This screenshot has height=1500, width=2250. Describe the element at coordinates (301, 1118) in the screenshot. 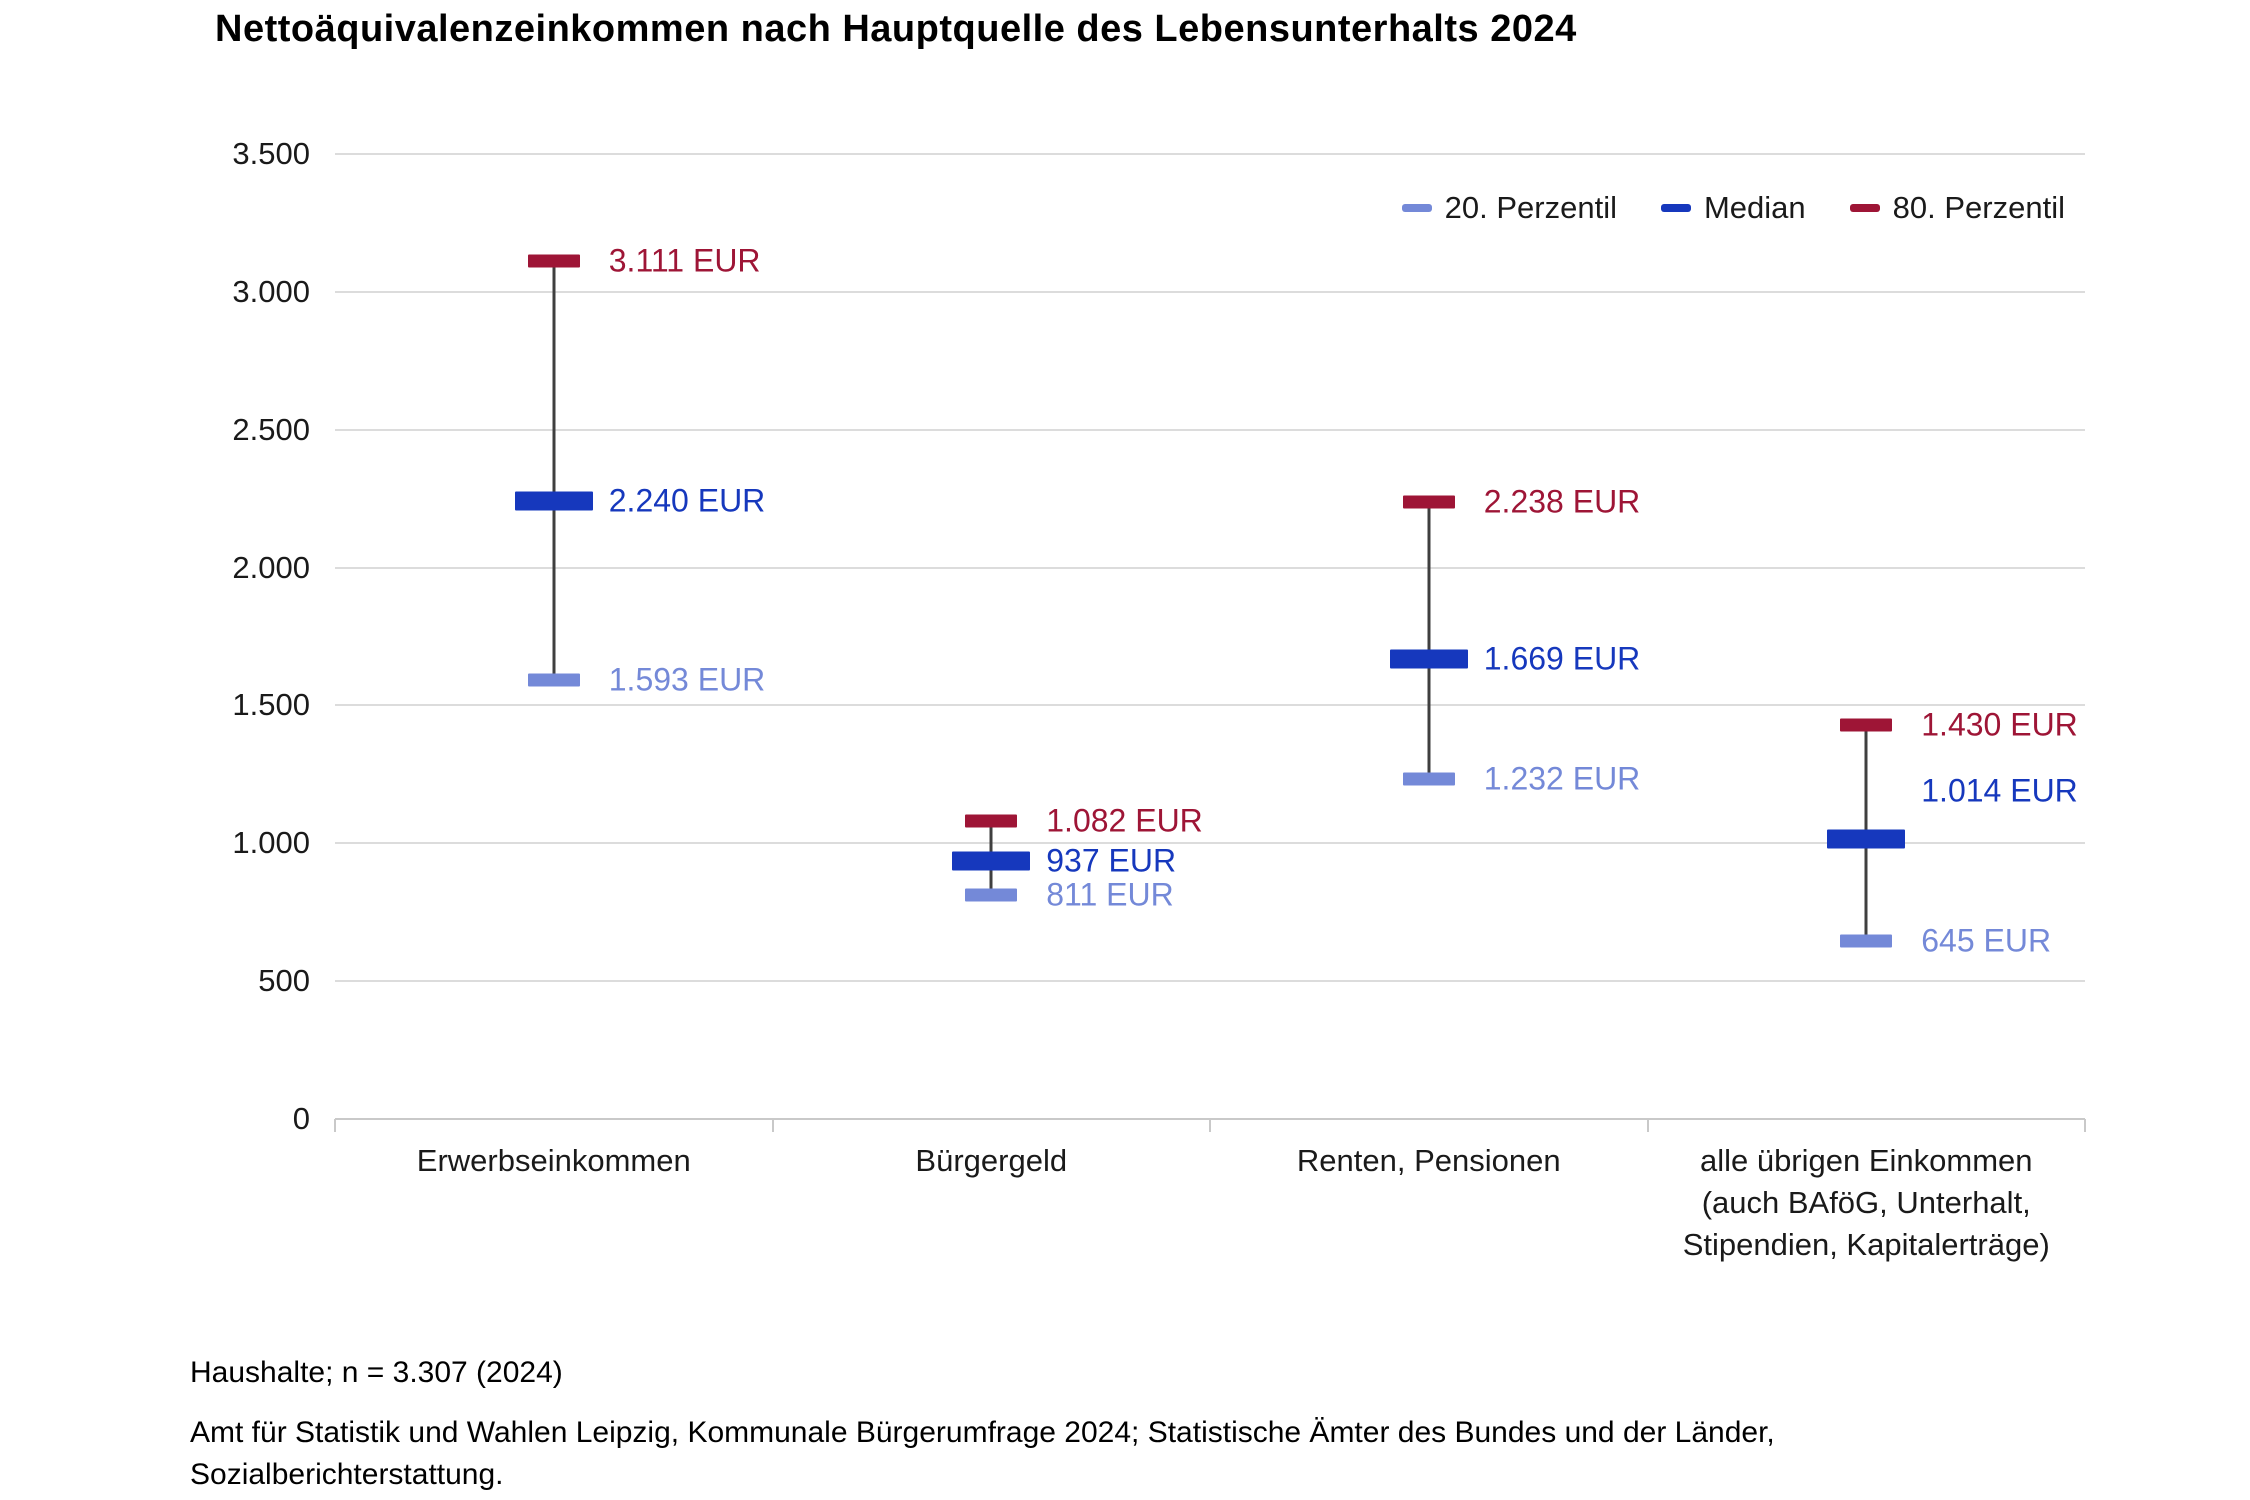

I see `y-tick-label: 0` at that location.